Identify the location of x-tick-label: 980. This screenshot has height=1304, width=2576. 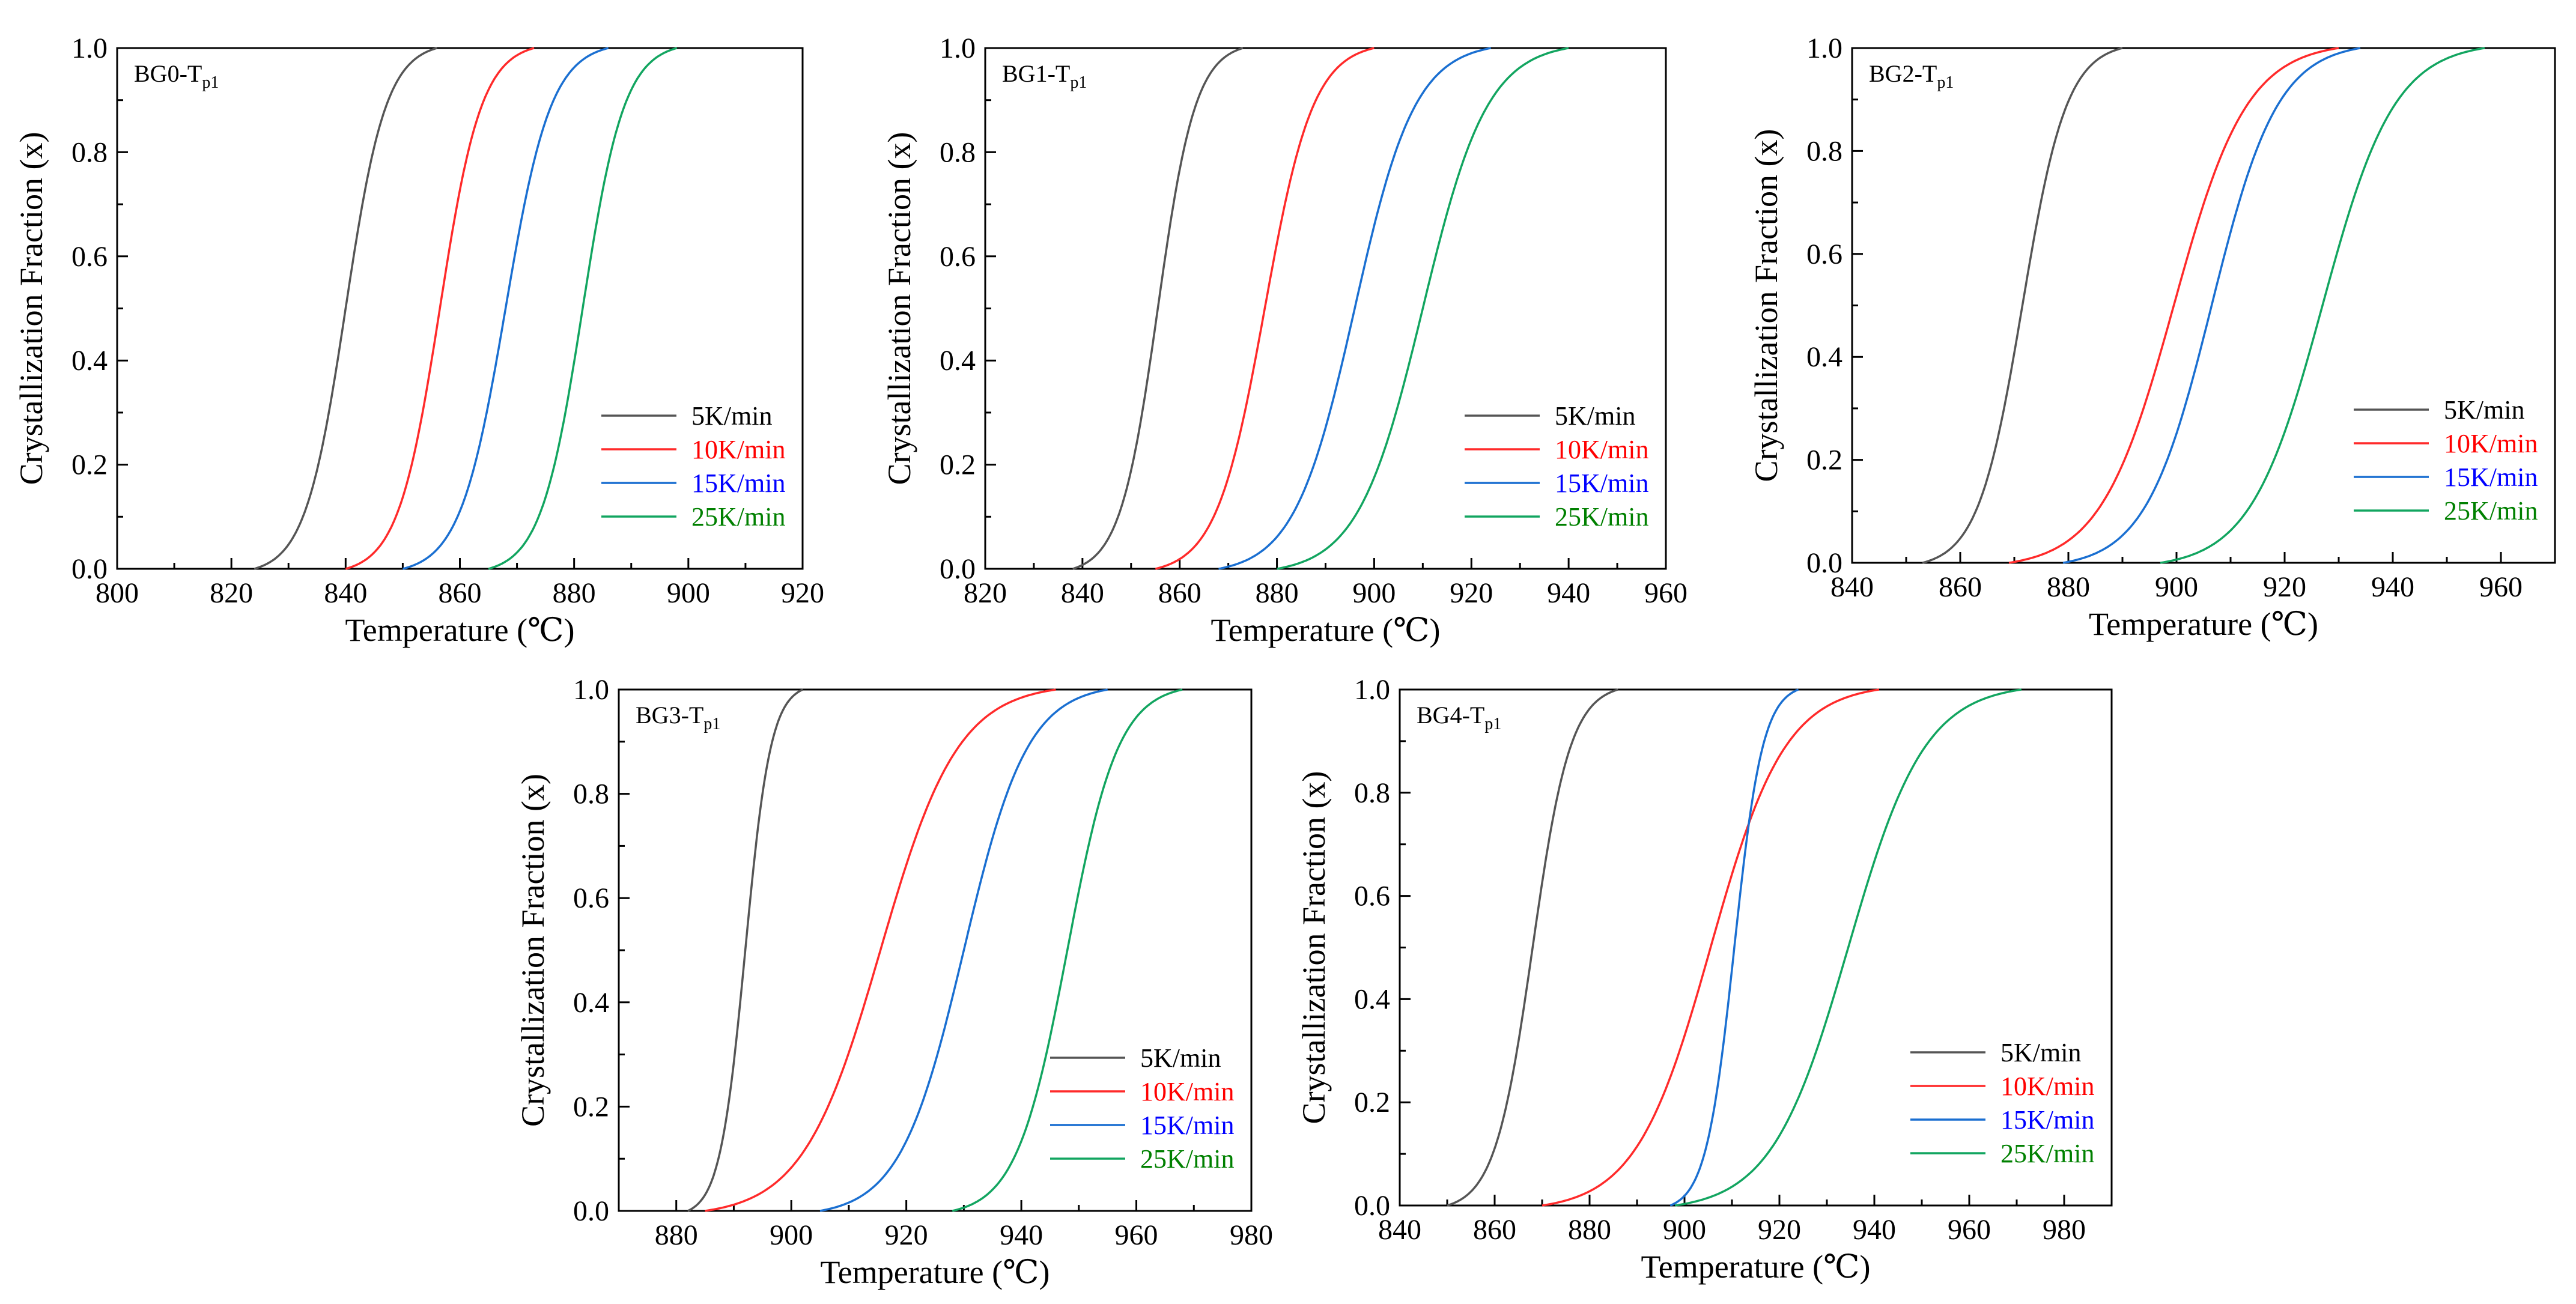
(2064, 1230).